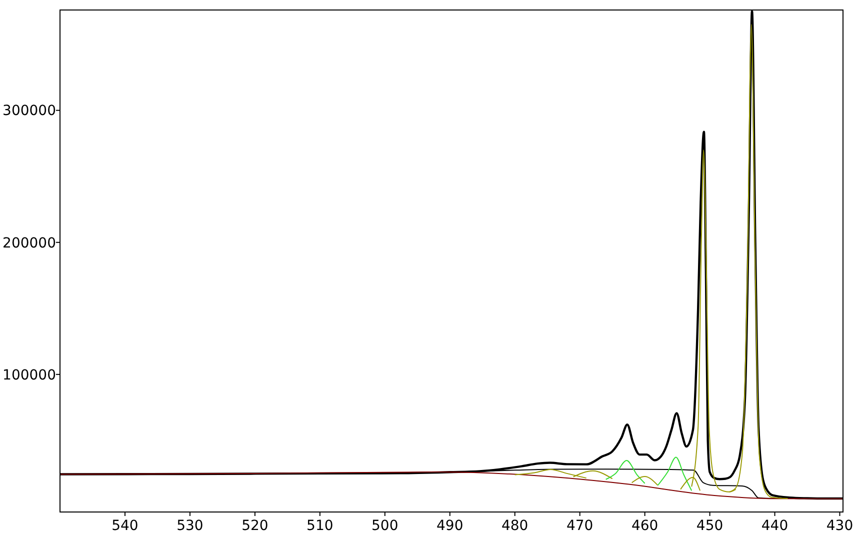 This screenshot has width=853, height=540. Describe the element at coordinates (514, 526) in the screenshot. I see `x-tick-label: 480` at that location.